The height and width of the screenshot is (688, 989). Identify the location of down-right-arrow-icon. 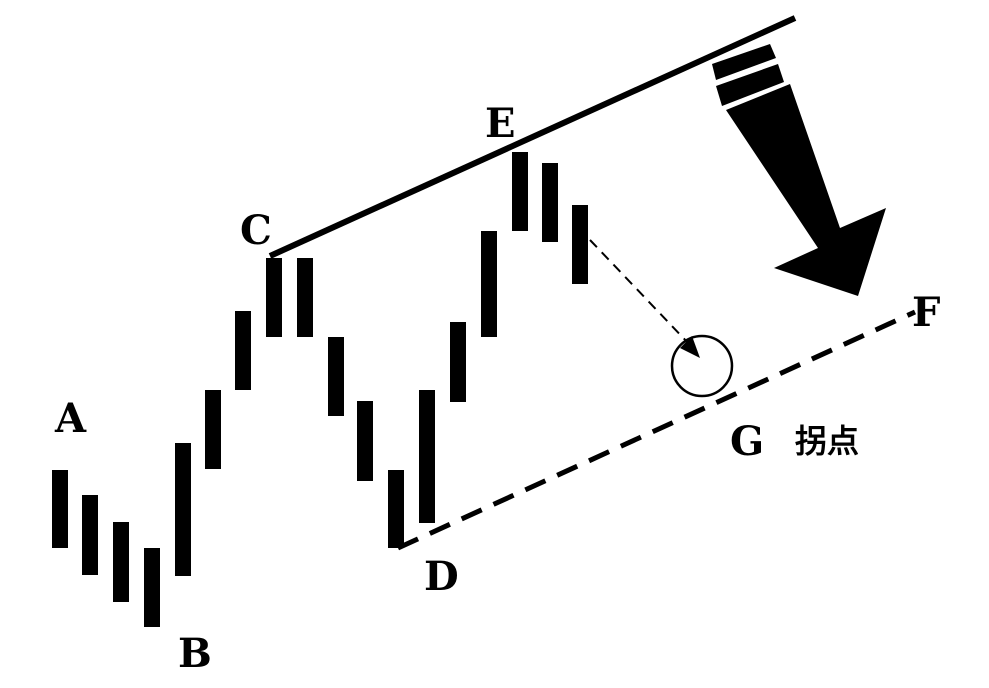
(799, 170).